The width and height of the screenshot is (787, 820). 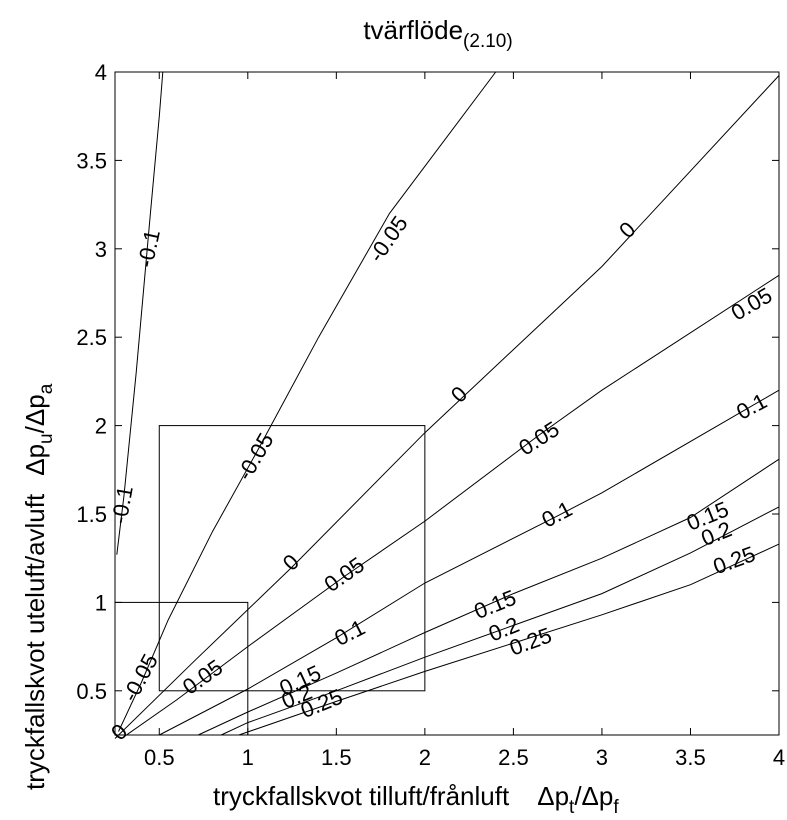 What do you see at coordinates (91, 514) in the screenshot?
I see `y-tick-label: 1.5` at bounding box center [91, 514].